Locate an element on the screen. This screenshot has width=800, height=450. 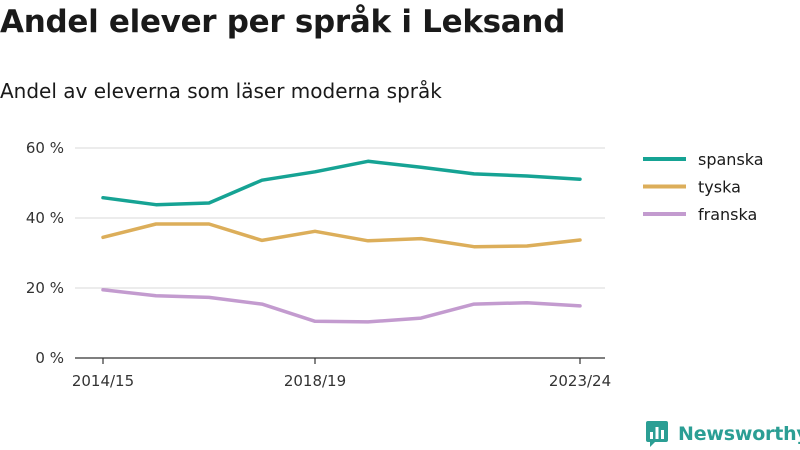
x-tick-label: 2023/24 is located at coordinates (580, 381).